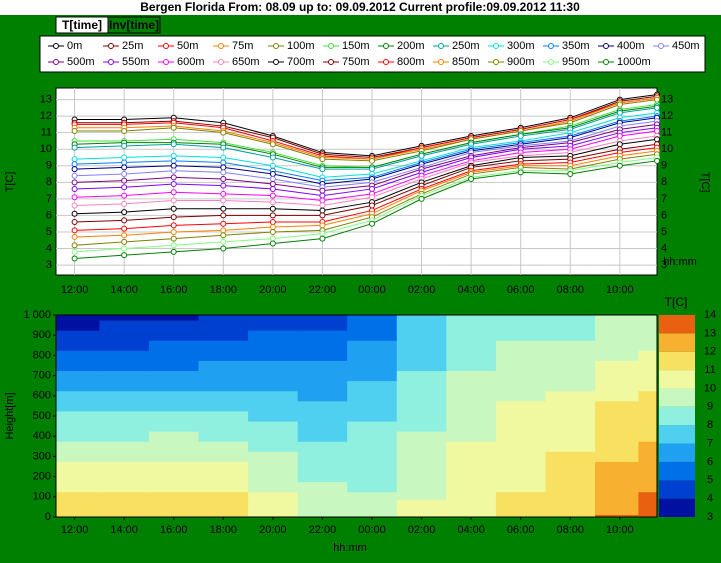 This screenshot has width=721, height=563. I want to click on colorbar-label: 4, so click(710, 499).